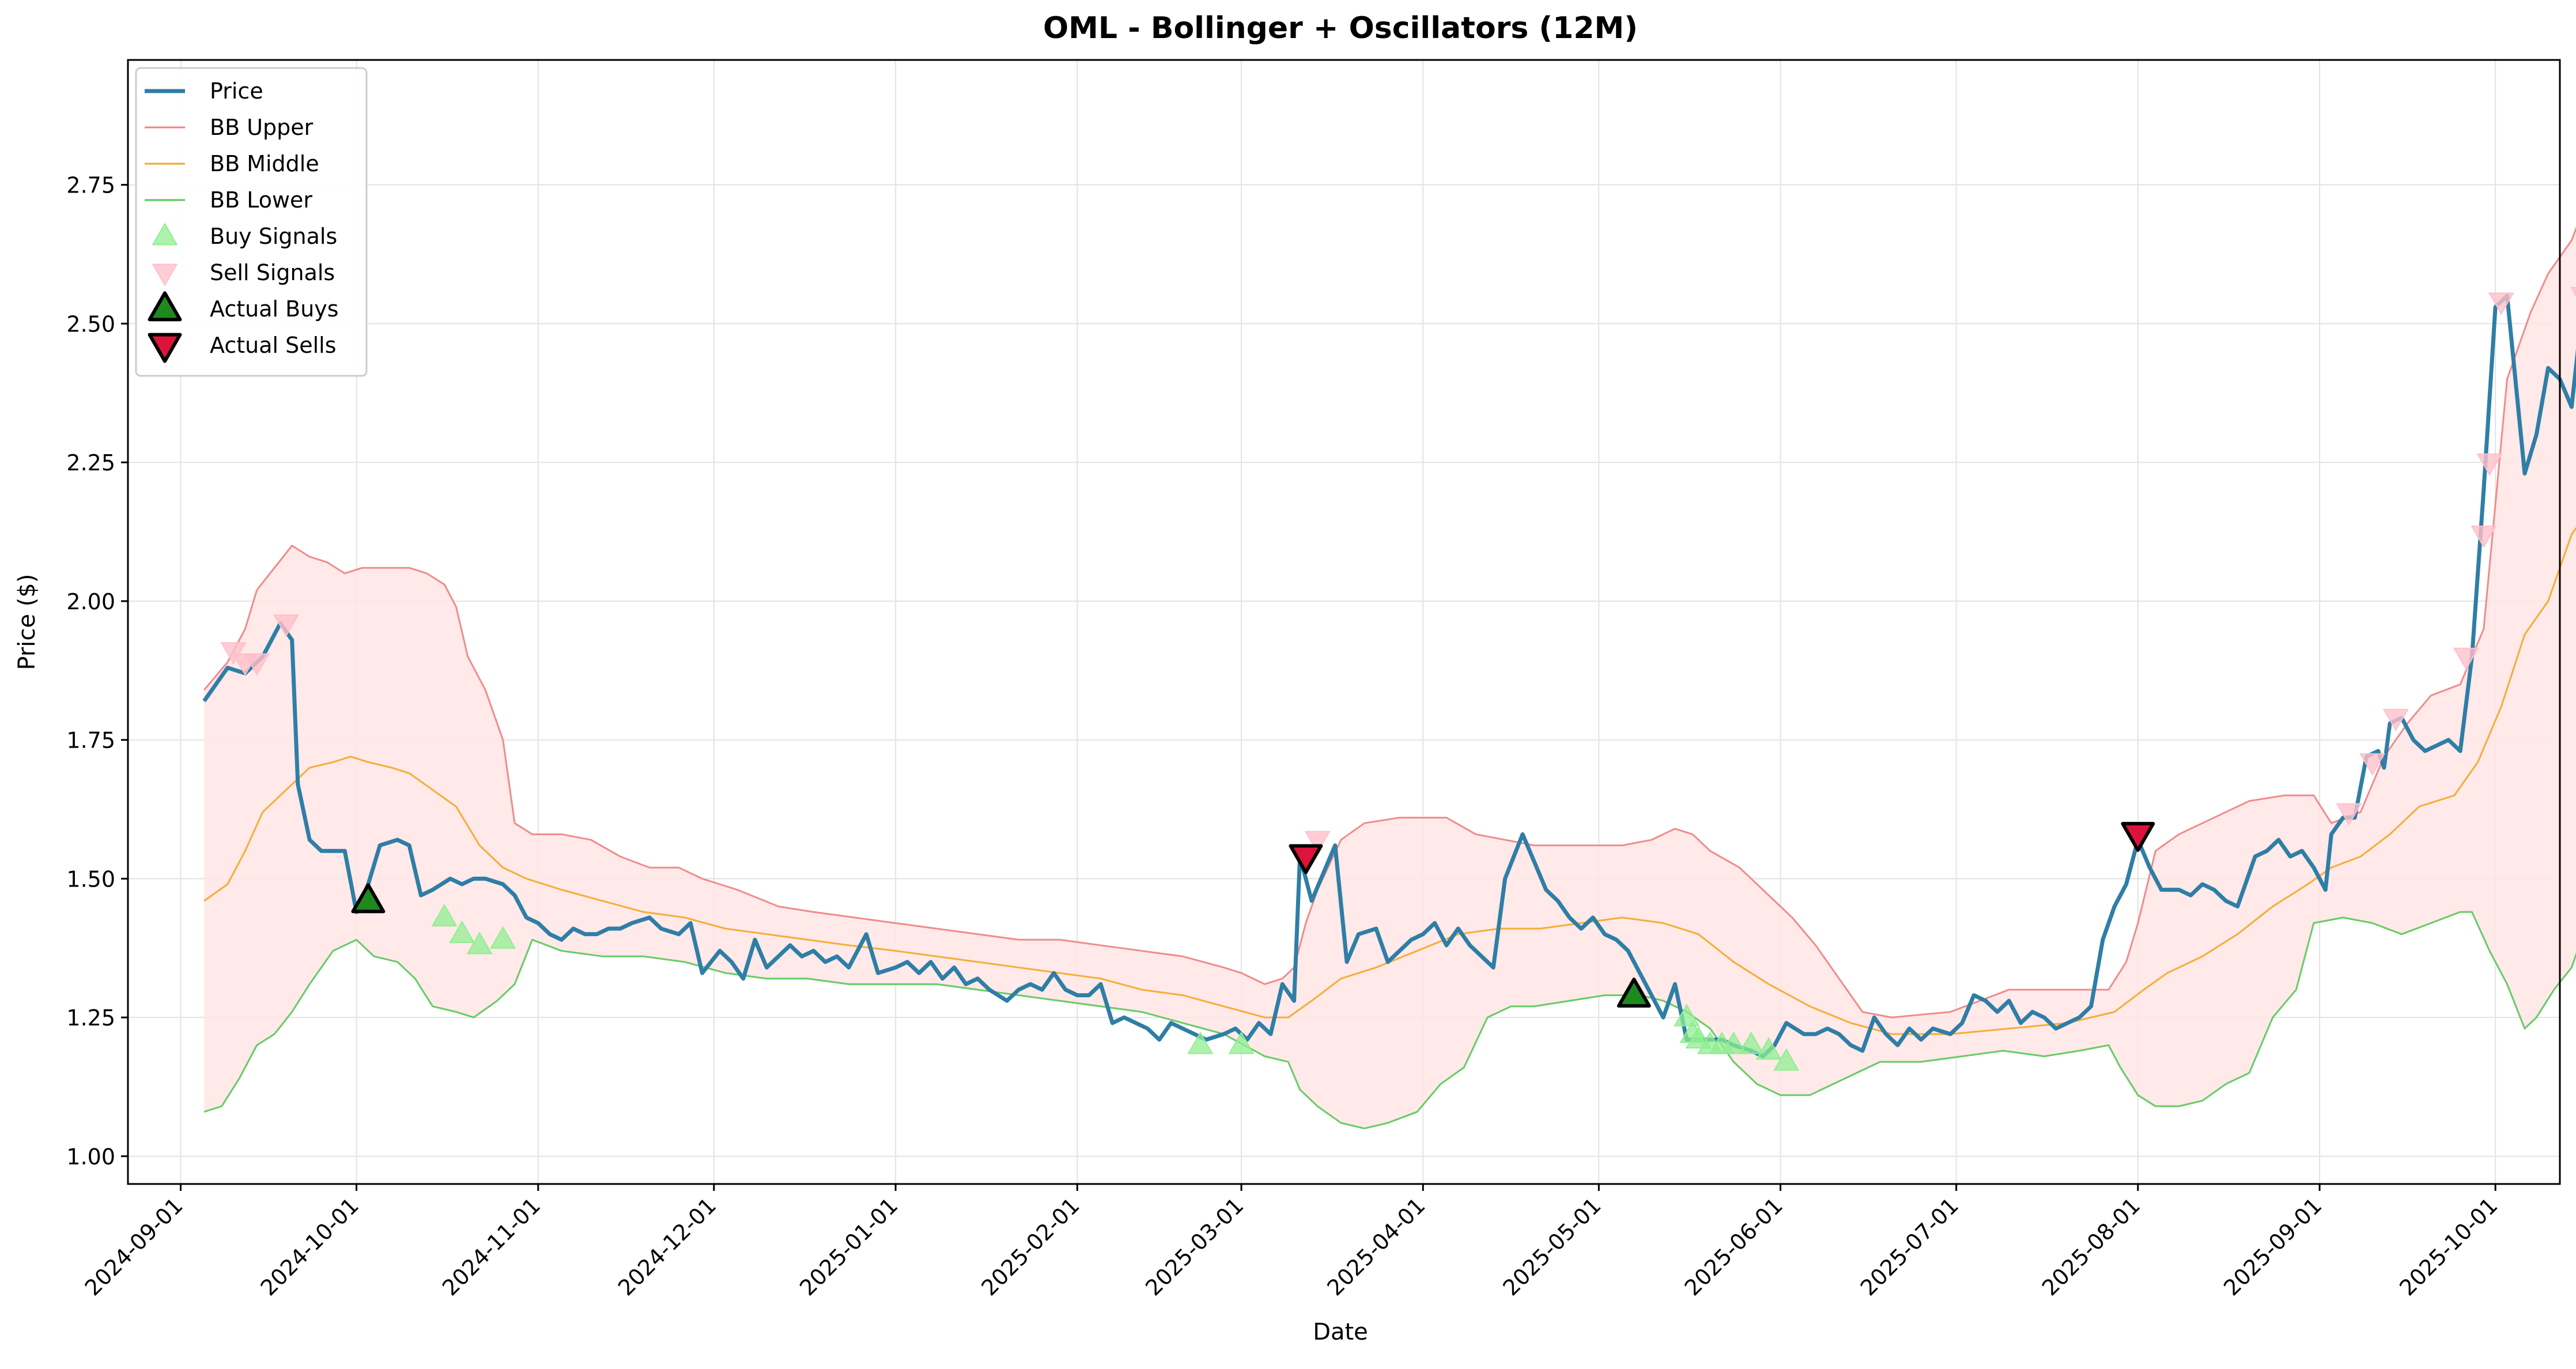  Describe the element at coordinates (165, 348) in the screenshot. I see `legend-swatch-actual-sell` at that location.